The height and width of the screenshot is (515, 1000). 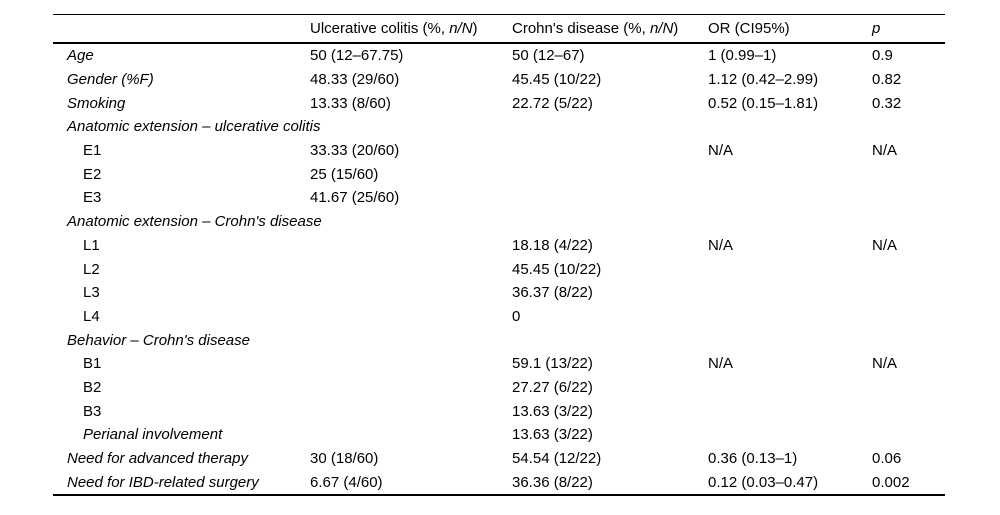 What do you see at coordinates (194, 127) in the screenshot?
I see `row-label: Anatomic extension – ulcerative colitis` at bounding box center [194, 127].